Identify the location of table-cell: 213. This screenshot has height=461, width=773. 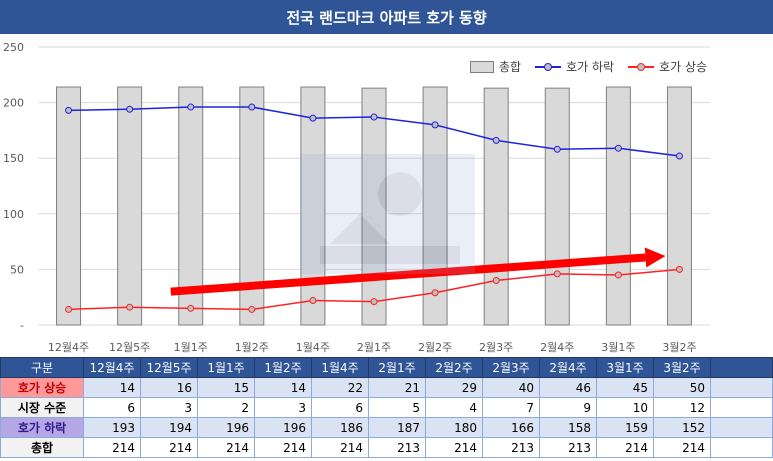
(397, 447).